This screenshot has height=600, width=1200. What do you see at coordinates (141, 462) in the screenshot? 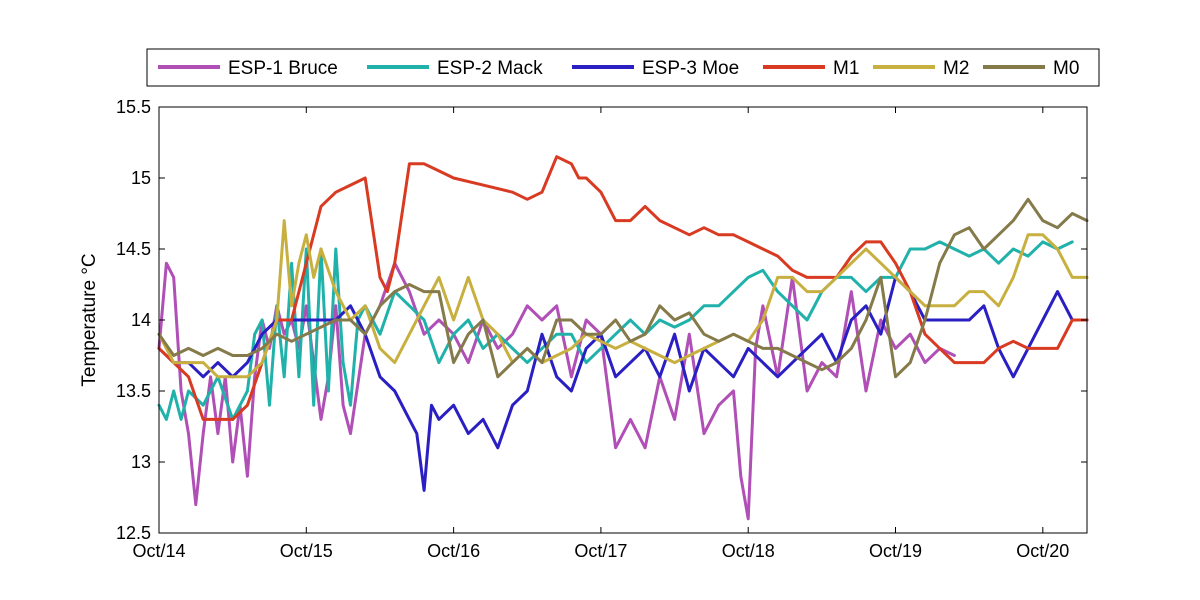
I see `y-tick-label: 13` at bounding box center [141, 462].